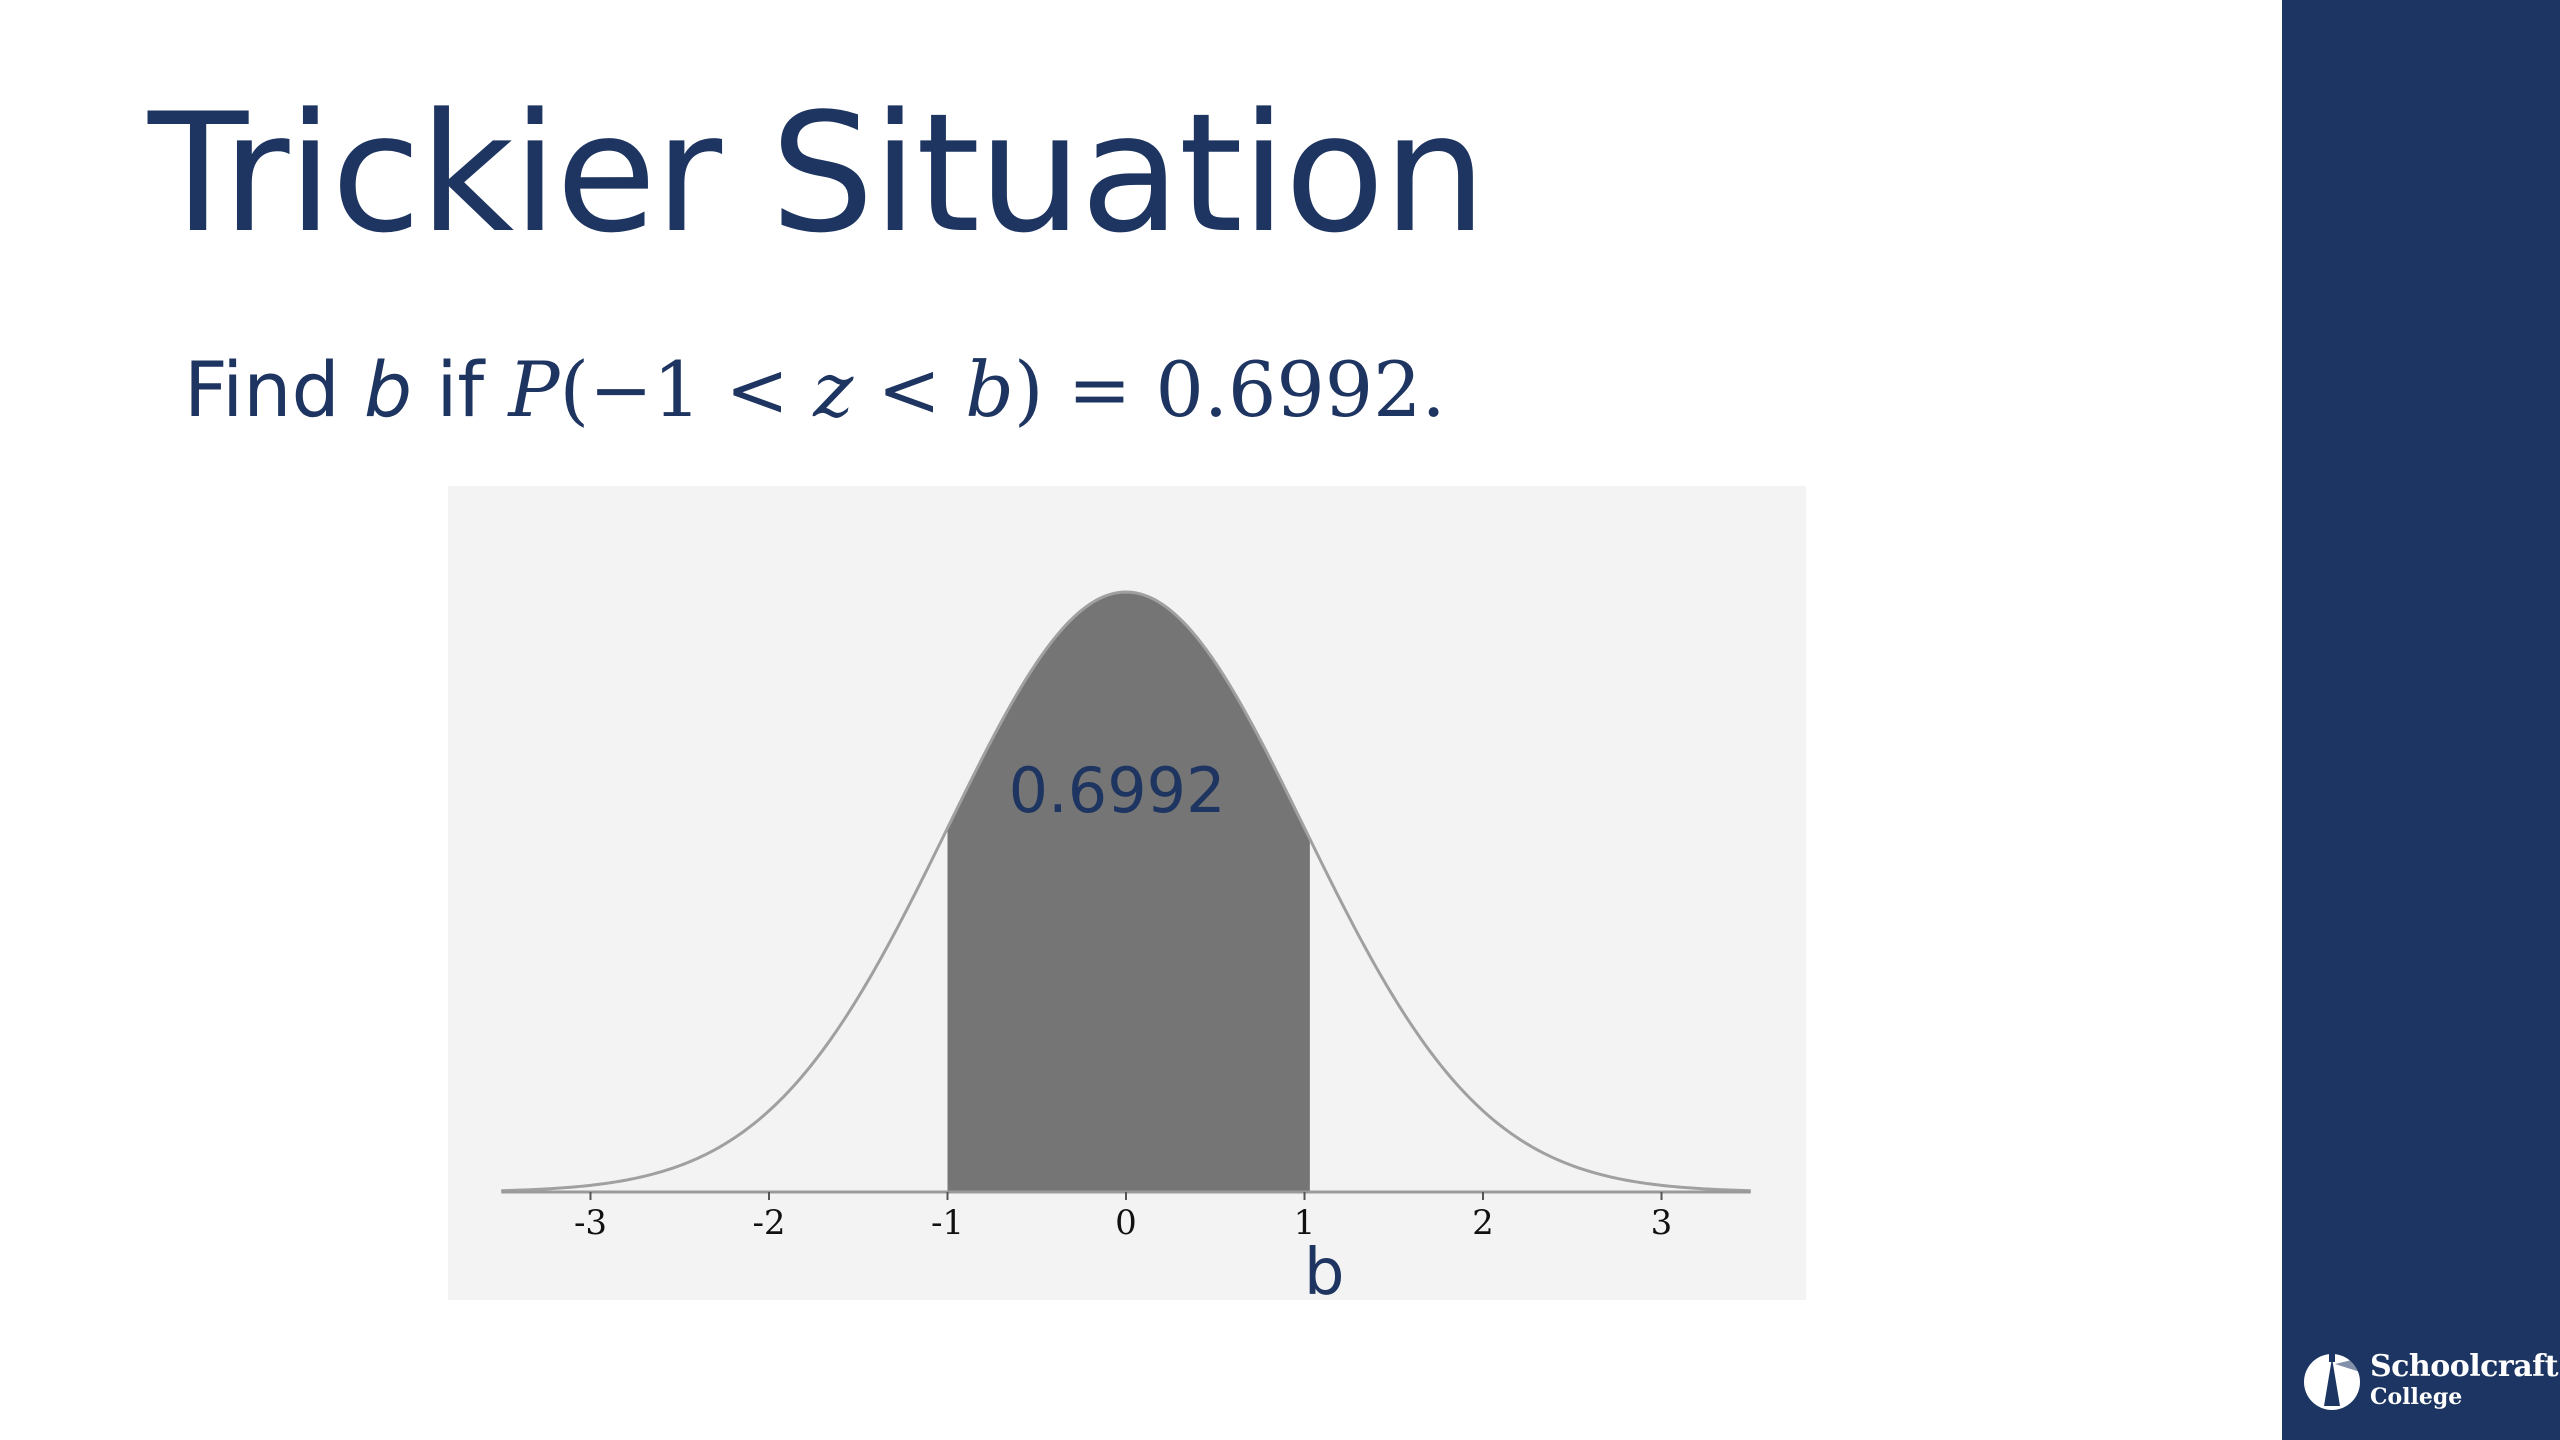  What do you see at coordinates (1229, 389) in the screenshot?
I see `expr-rest: ) = 0.6992.` at bounding box center [1229, 389].